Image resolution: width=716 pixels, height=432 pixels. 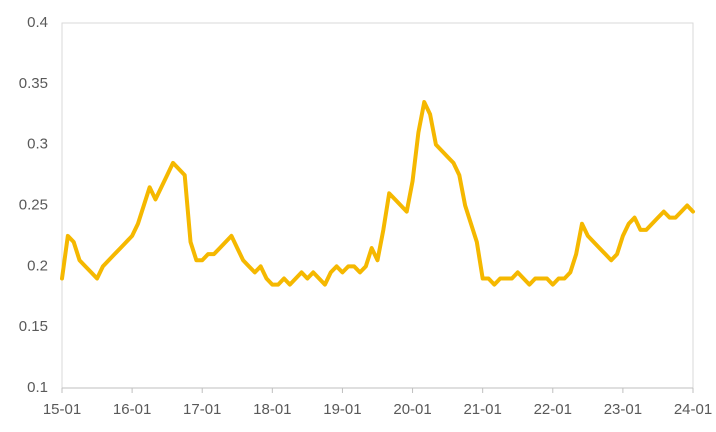 What do you see at coordinates (553, 409) in the screenshot?
I see `x-tick-label: 22-01` at bounding box center [553, 409].